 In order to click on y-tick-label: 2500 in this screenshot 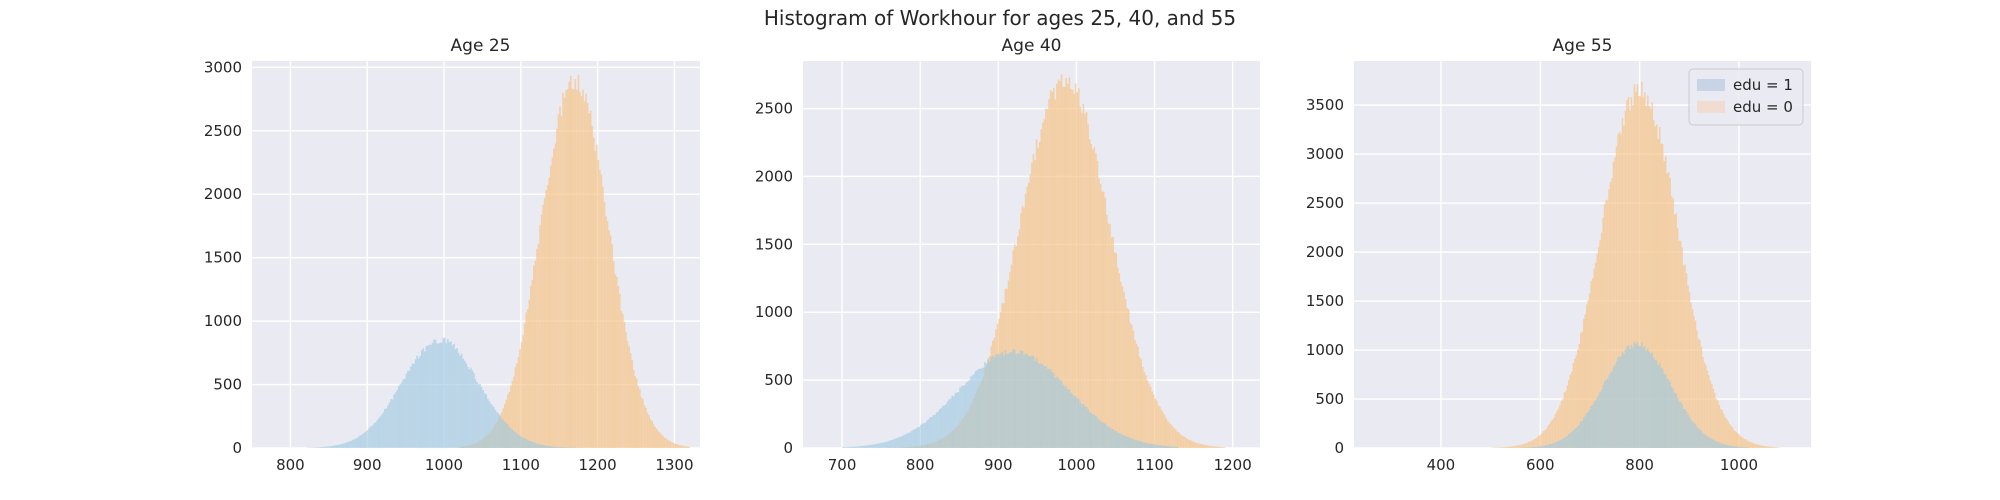, I will do `click(223, 131)`.